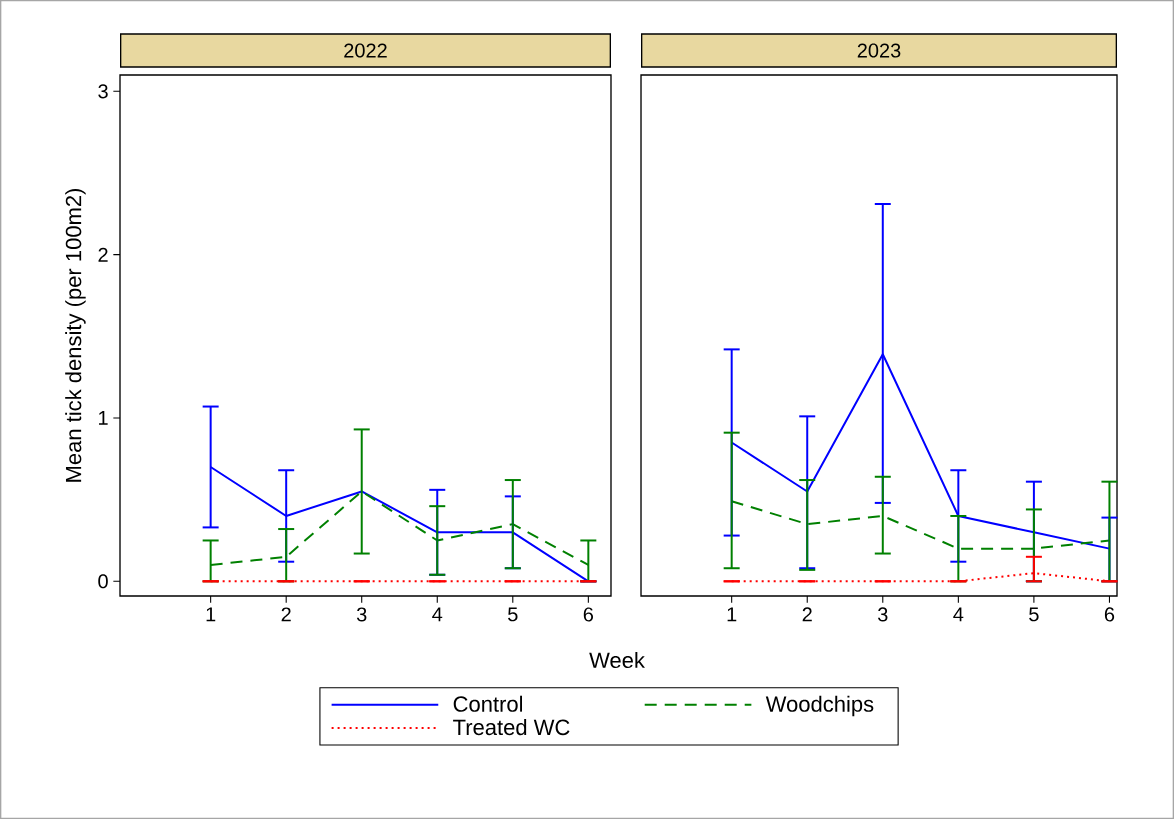  I want to click on y-axis-title: Mean tick density (per 100m2), so click(75, 335).